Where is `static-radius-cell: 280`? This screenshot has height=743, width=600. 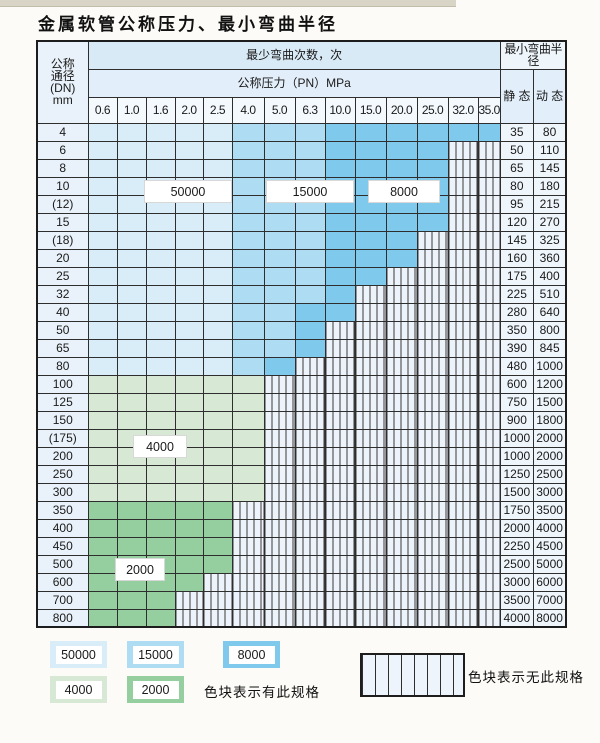
static-radius-cell: 280 is located at coordinates (516, 312).